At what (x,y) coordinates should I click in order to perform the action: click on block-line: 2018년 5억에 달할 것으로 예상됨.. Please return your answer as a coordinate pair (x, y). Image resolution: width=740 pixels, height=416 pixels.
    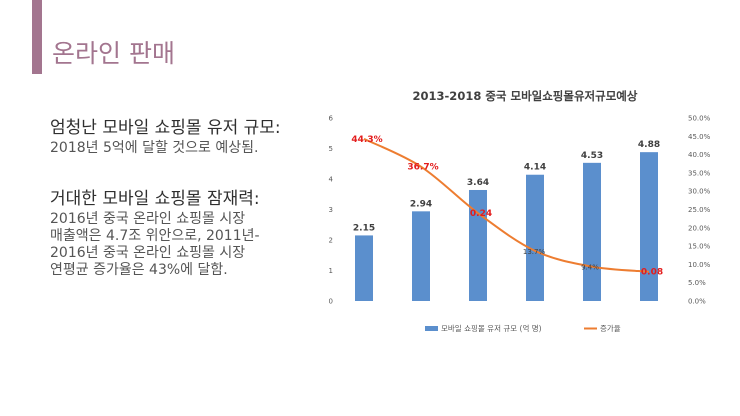
    Looking at the image, I should click on (154, 148).